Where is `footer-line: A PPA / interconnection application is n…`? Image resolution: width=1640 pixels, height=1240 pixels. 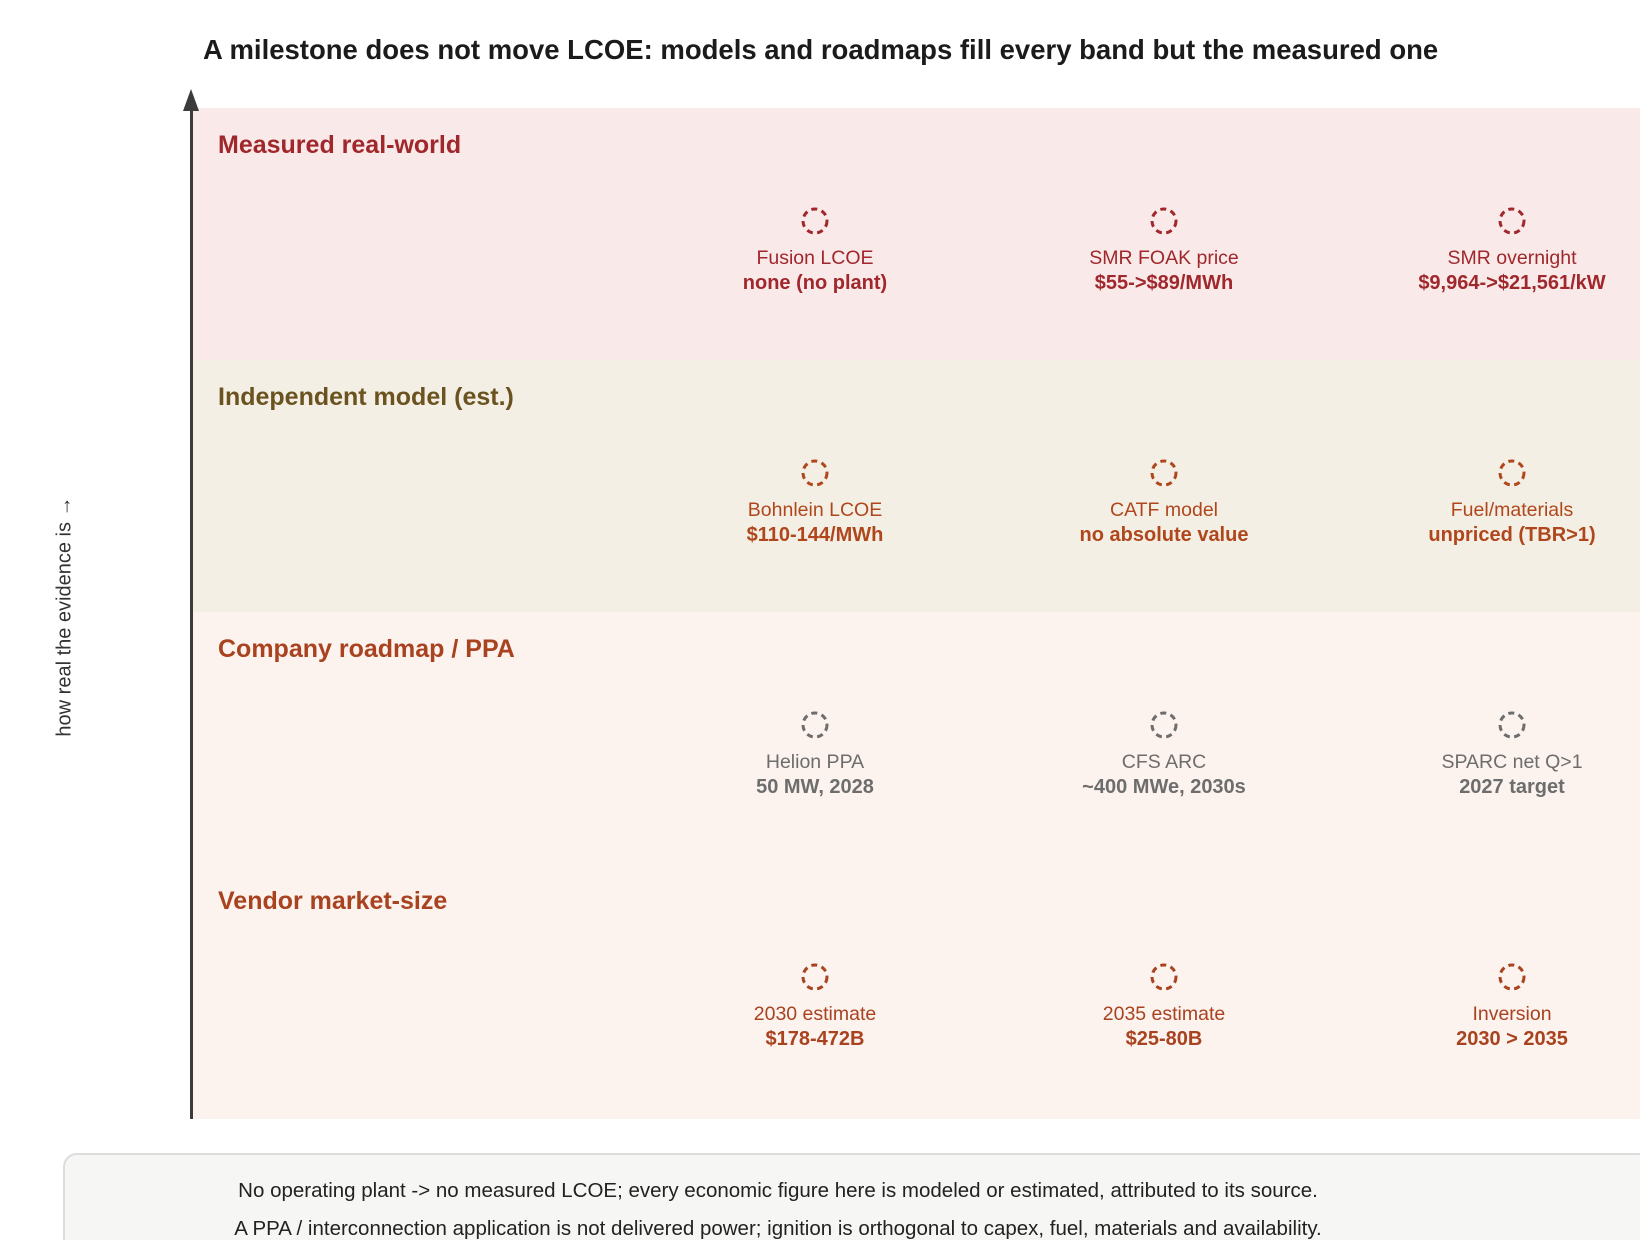
footer-line: A PPA / interconnection application is n… is located at coordinates (778, 1228).